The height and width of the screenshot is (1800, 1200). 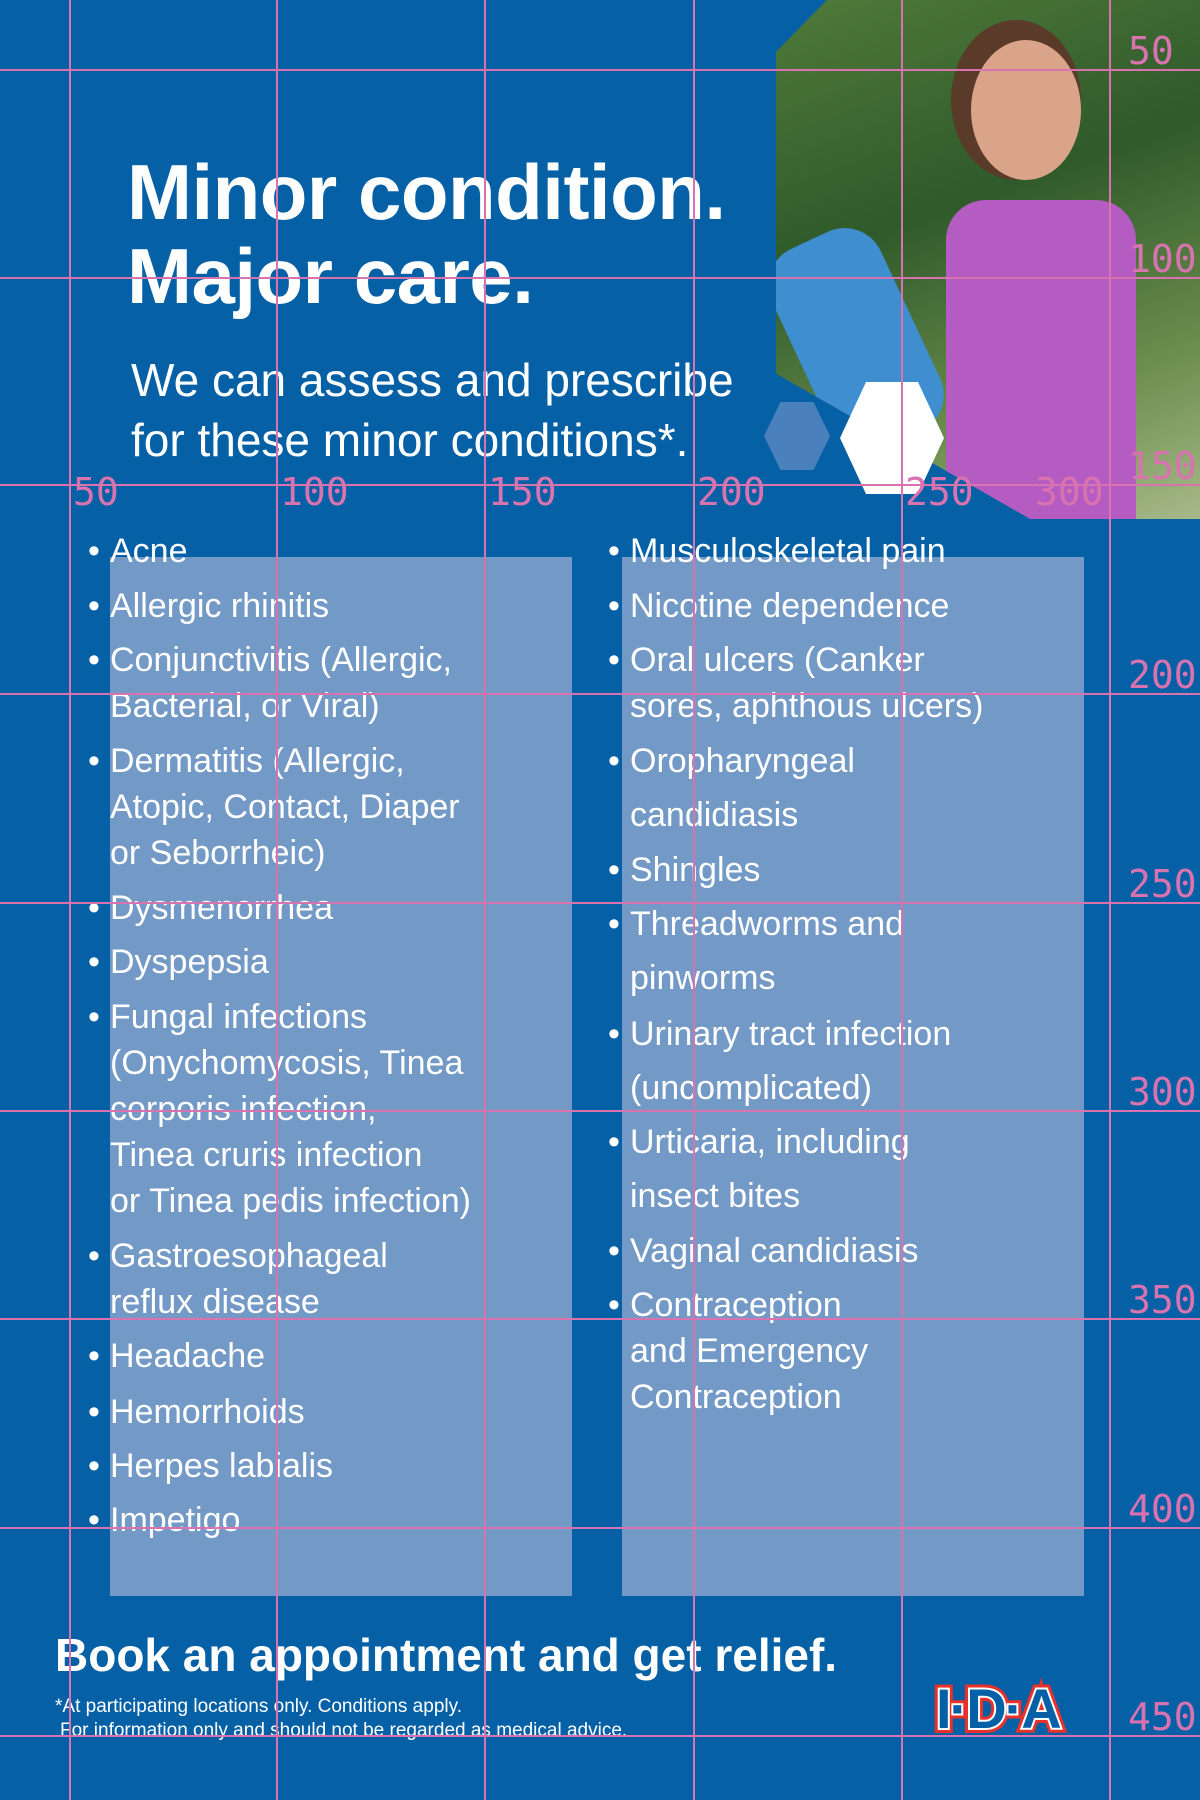 I want to click on condition-item: • Herpes labialis, so click(x=210, y=1466).